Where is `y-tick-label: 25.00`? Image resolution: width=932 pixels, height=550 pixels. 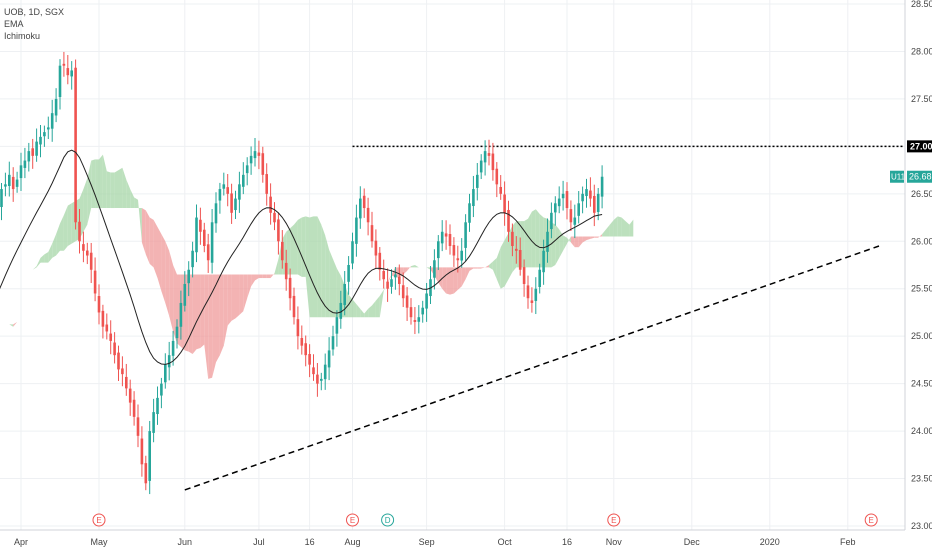 y-tick-label: 25.00 is located at coordinates (921, 336).